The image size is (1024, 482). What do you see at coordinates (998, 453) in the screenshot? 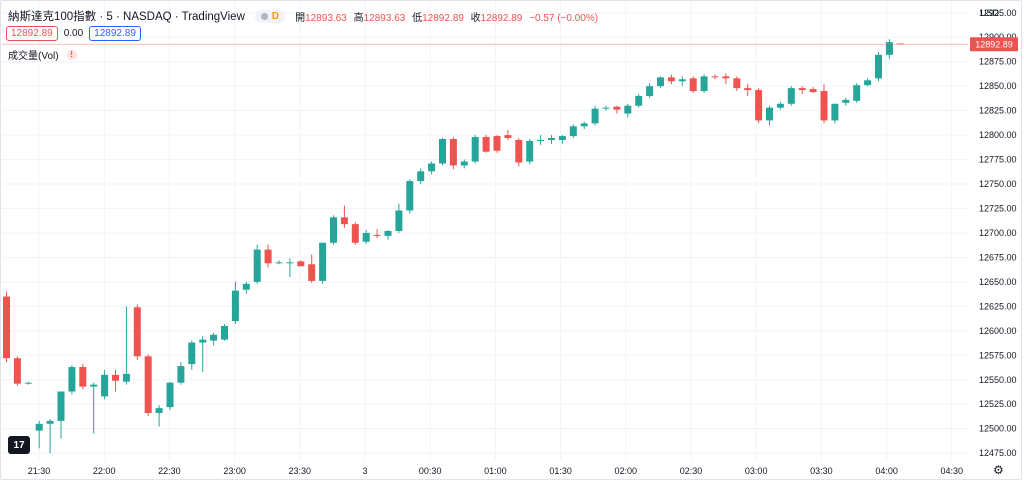
I see `y-tick-label: 12475.00` at bounding box center [998, 453].